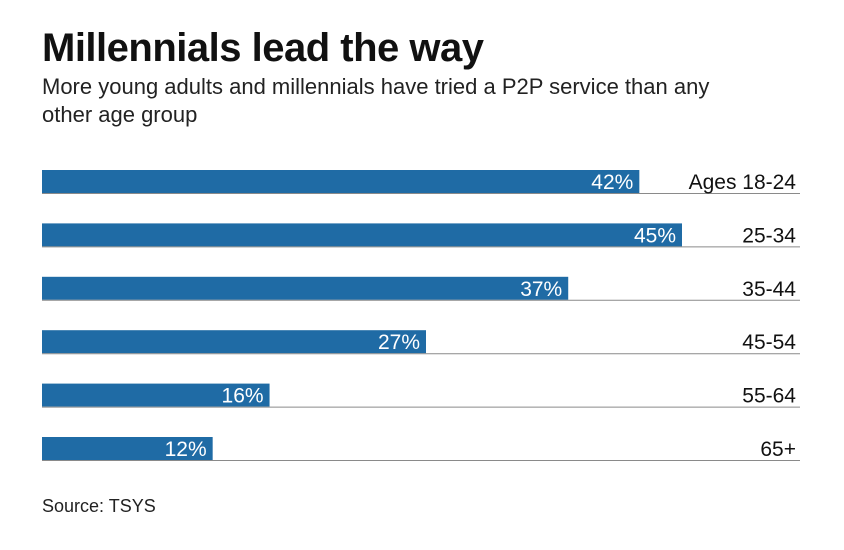  What do you see at coordinates (769, 289) in the screenshot?
I see `category-label: 35-44` at bounding box center [769, 289].